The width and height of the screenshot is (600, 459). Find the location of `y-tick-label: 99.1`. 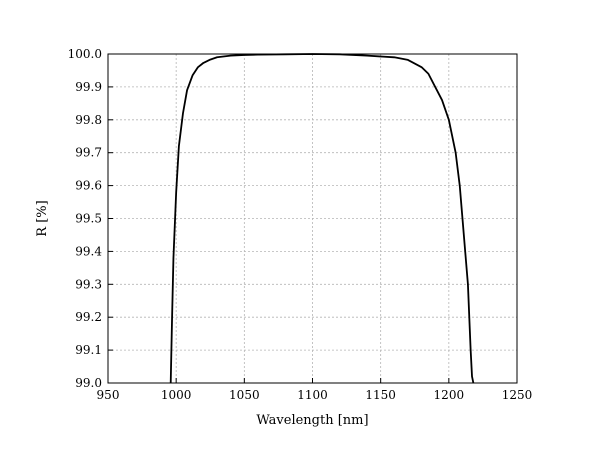

y-tick-label: 99.1 is located at coordinates (88, 350).